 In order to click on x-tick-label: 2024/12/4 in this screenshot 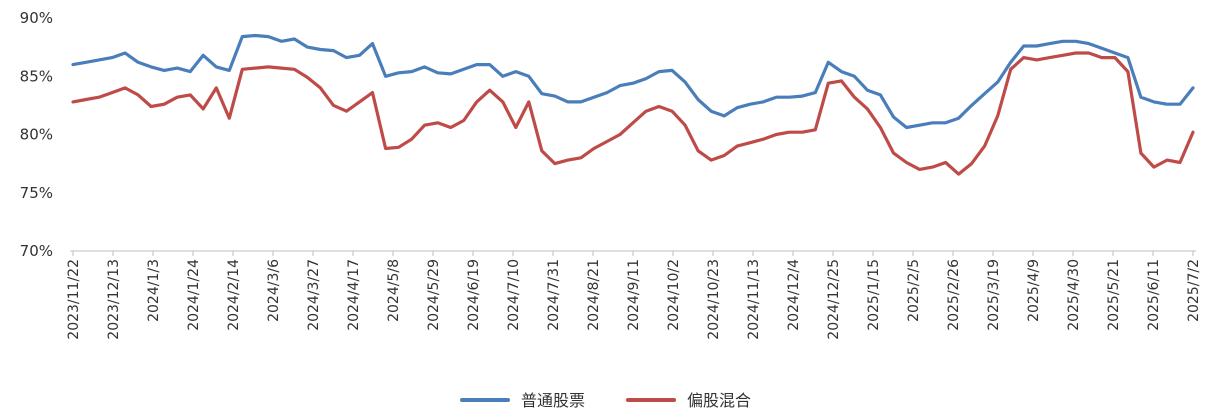, I will do `click(794, 295)`.